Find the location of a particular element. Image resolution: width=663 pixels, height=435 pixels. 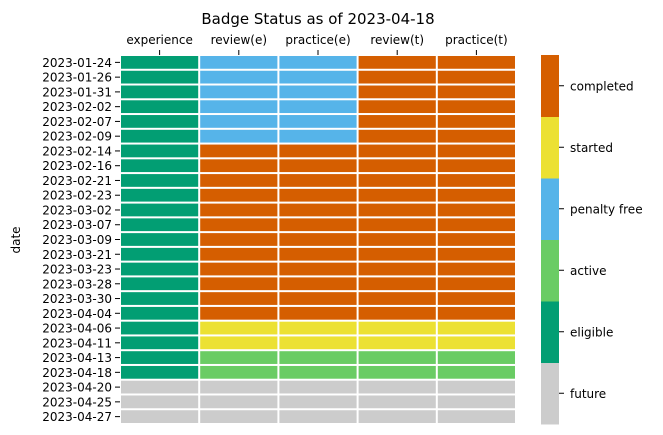

legend-label: eligible is located at coordinates (591, 332).